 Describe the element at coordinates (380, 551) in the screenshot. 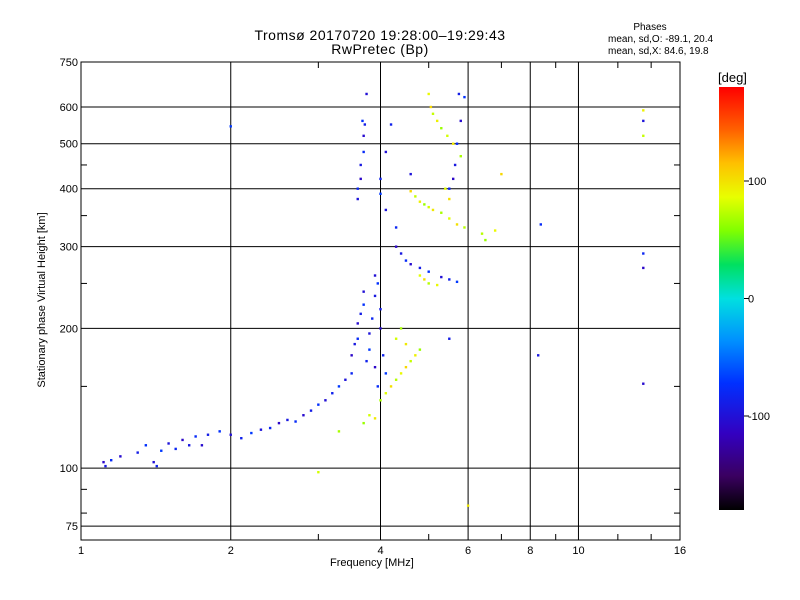

I see `x-tick-label: 4` at that location.